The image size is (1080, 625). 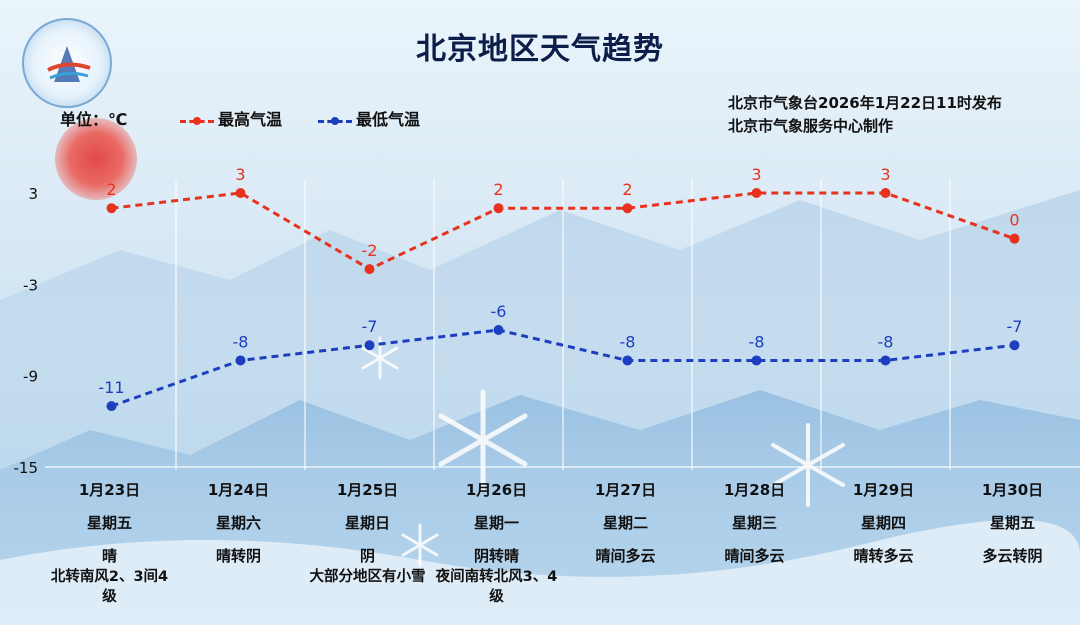 What do you see at coordinates (109, 556) in the screenshot?
I see `day-weather: 晴` at bounding box center [109, 556].